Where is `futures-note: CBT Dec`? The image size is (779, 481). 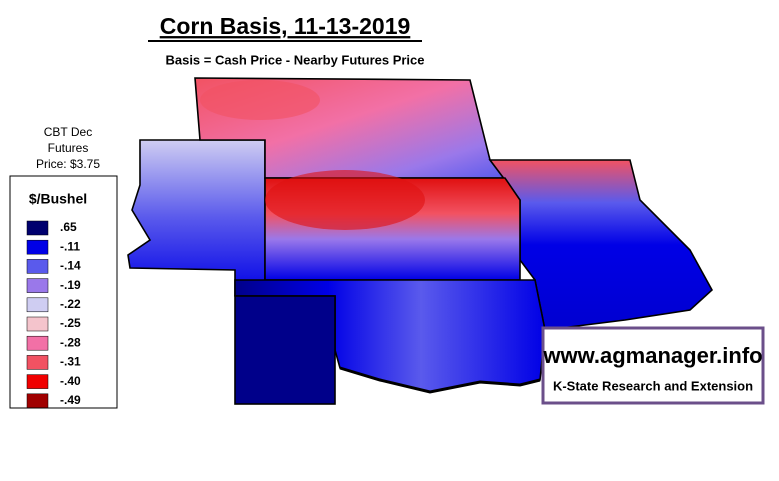 futures-note: CBT Dec is located at coordinates (68, 132).